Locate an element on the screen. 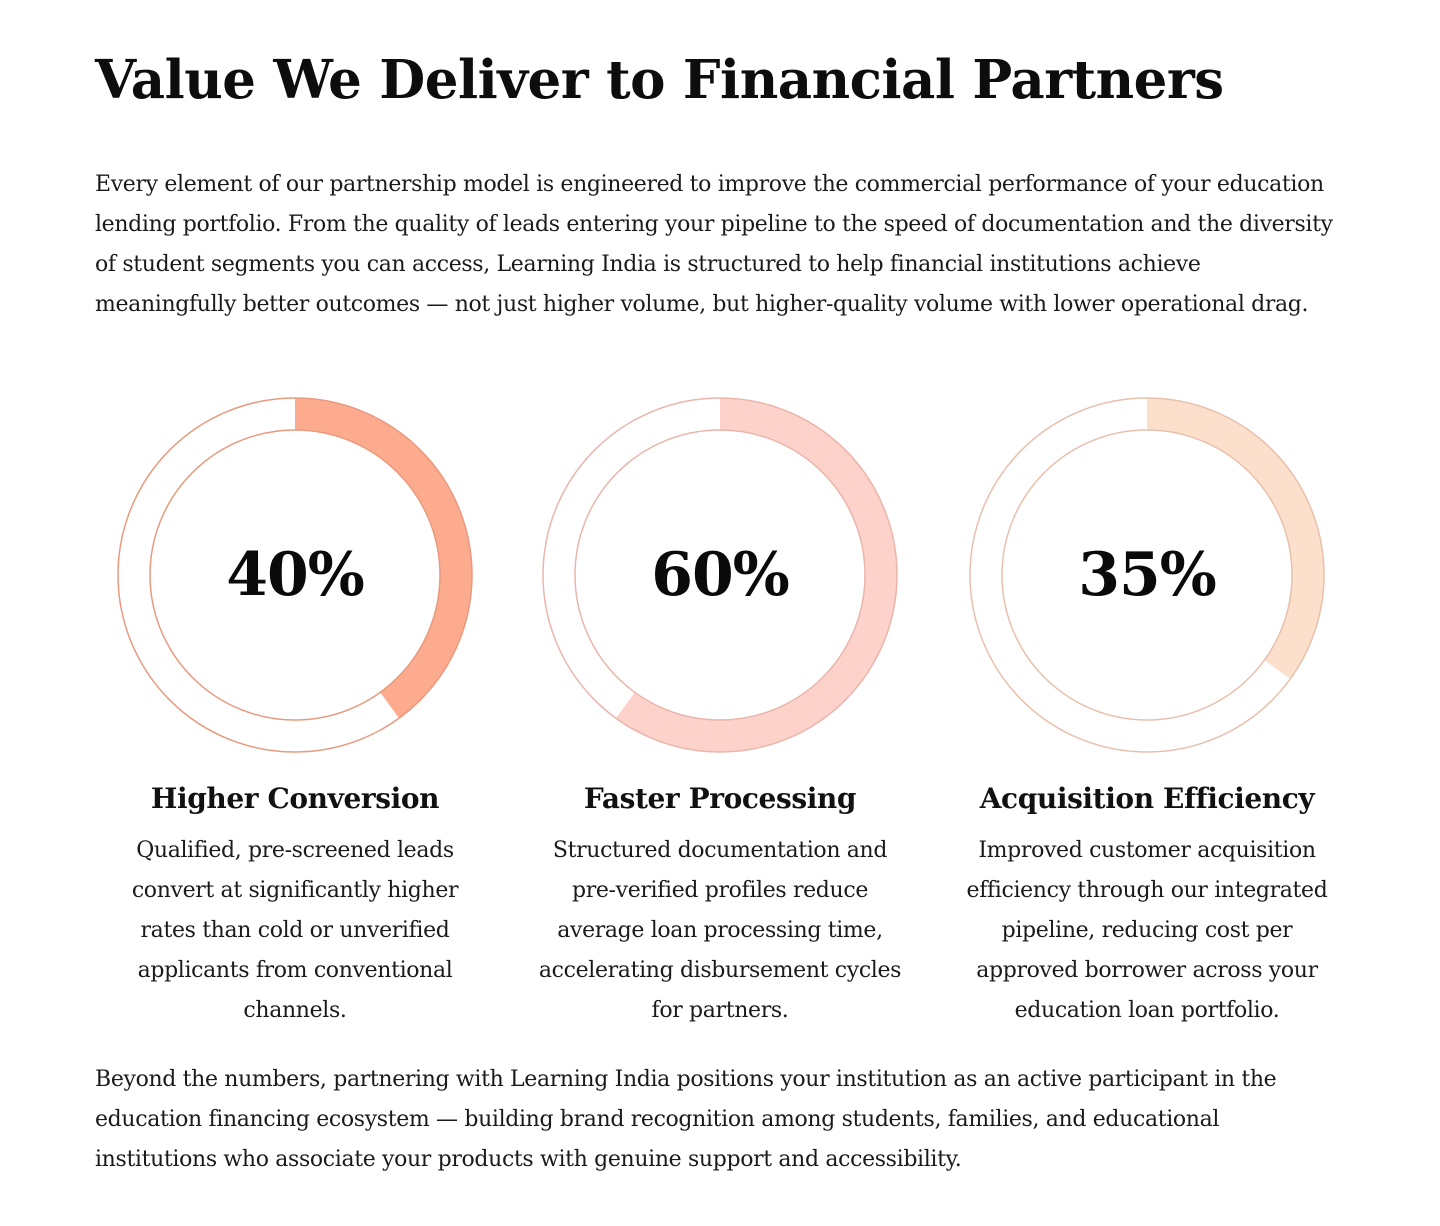 Image resolution: width=1440 pixels, height=1226 pixels. metric-title: Faster Processing is located at coordinates (720, 798).